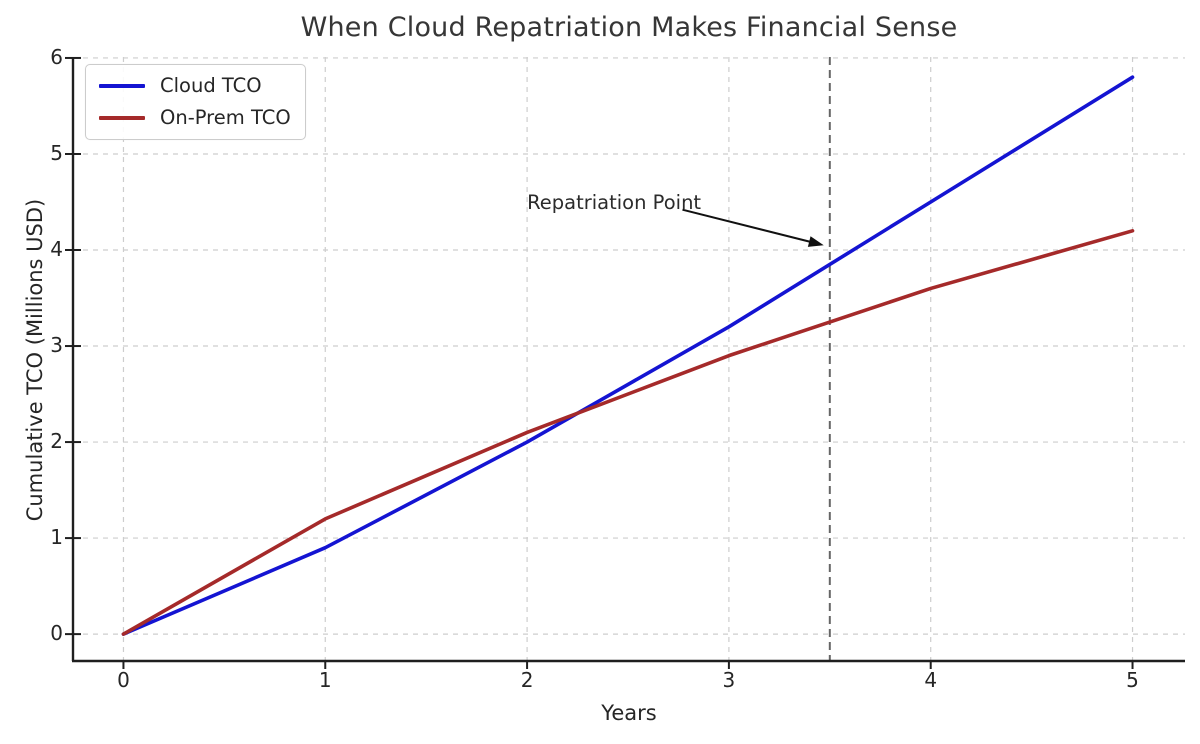  What do you see at coordinates (56, 56) in the screenshot?
I see `y-tick-label: 6` at bounding box center [56, 56].